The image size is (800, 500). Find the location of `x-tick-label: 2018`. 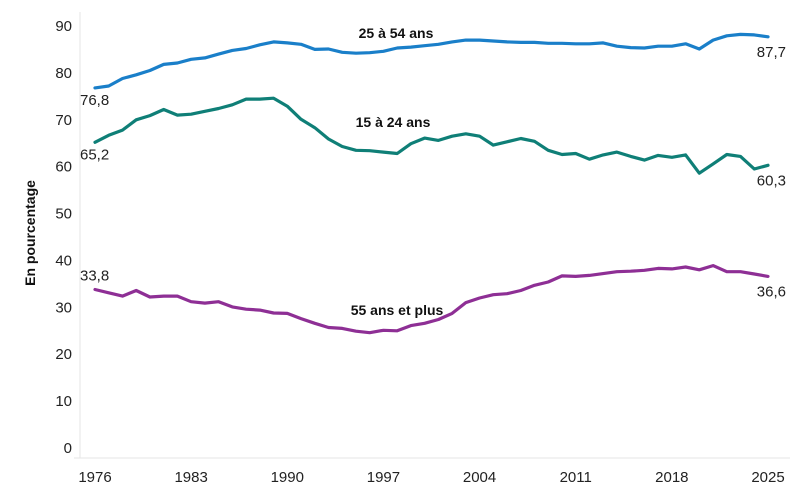

x-tick-label: 2018 is located at coordinates (671, 477).